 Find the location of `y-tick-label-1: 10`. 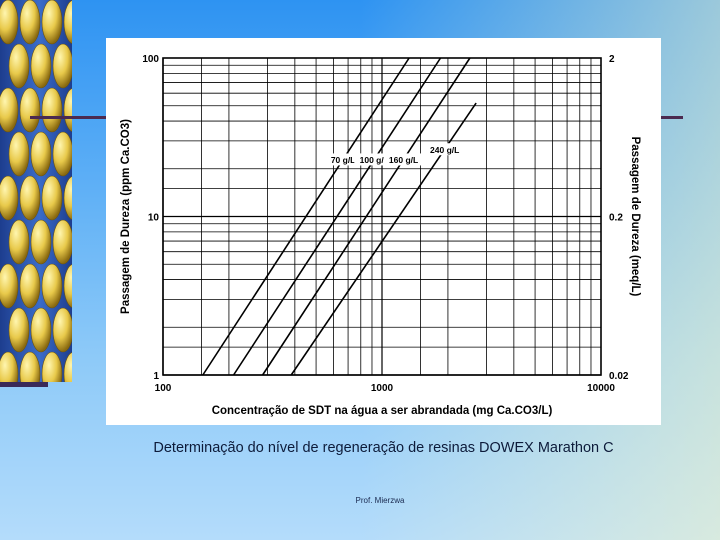

y-tick-label-1: 10 is located at coordinates (154, 218).